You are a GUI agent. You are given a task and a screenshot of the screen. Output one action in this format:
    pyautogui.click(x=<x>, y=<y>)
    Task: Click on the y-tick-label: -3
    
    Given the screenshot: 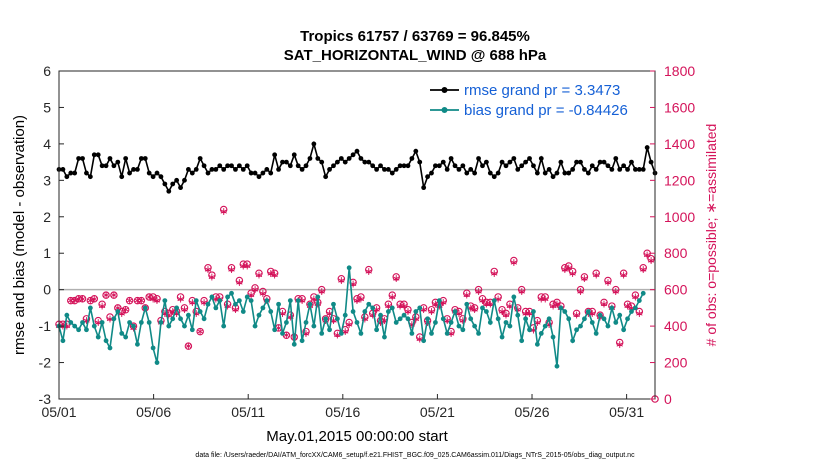 What is the action you would take?
    pyautogui.click(x=45, y=399)
    